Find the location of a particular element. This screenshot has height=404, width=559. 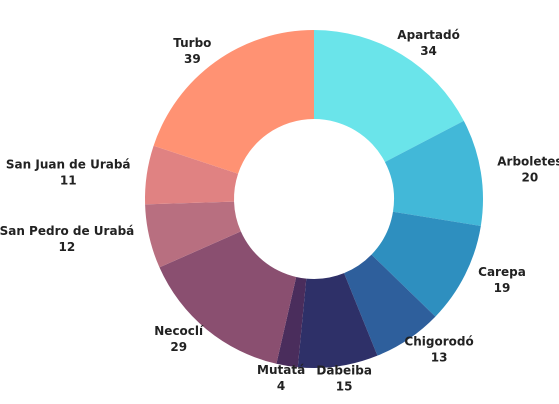

segment-label: San Pedro de Urabá is located at coordinates (67, 231).